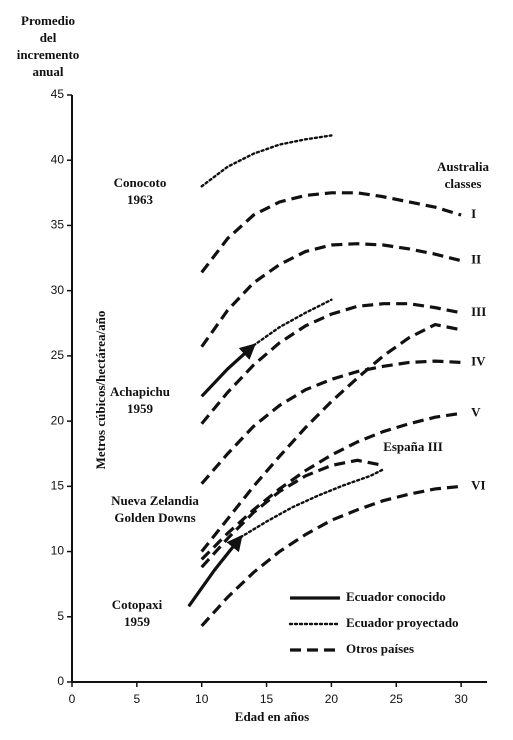  What do you see at coordinates (58, 290) in the screenshot?
I see `y-tick-label: 30` at bounding box center [58, 290].